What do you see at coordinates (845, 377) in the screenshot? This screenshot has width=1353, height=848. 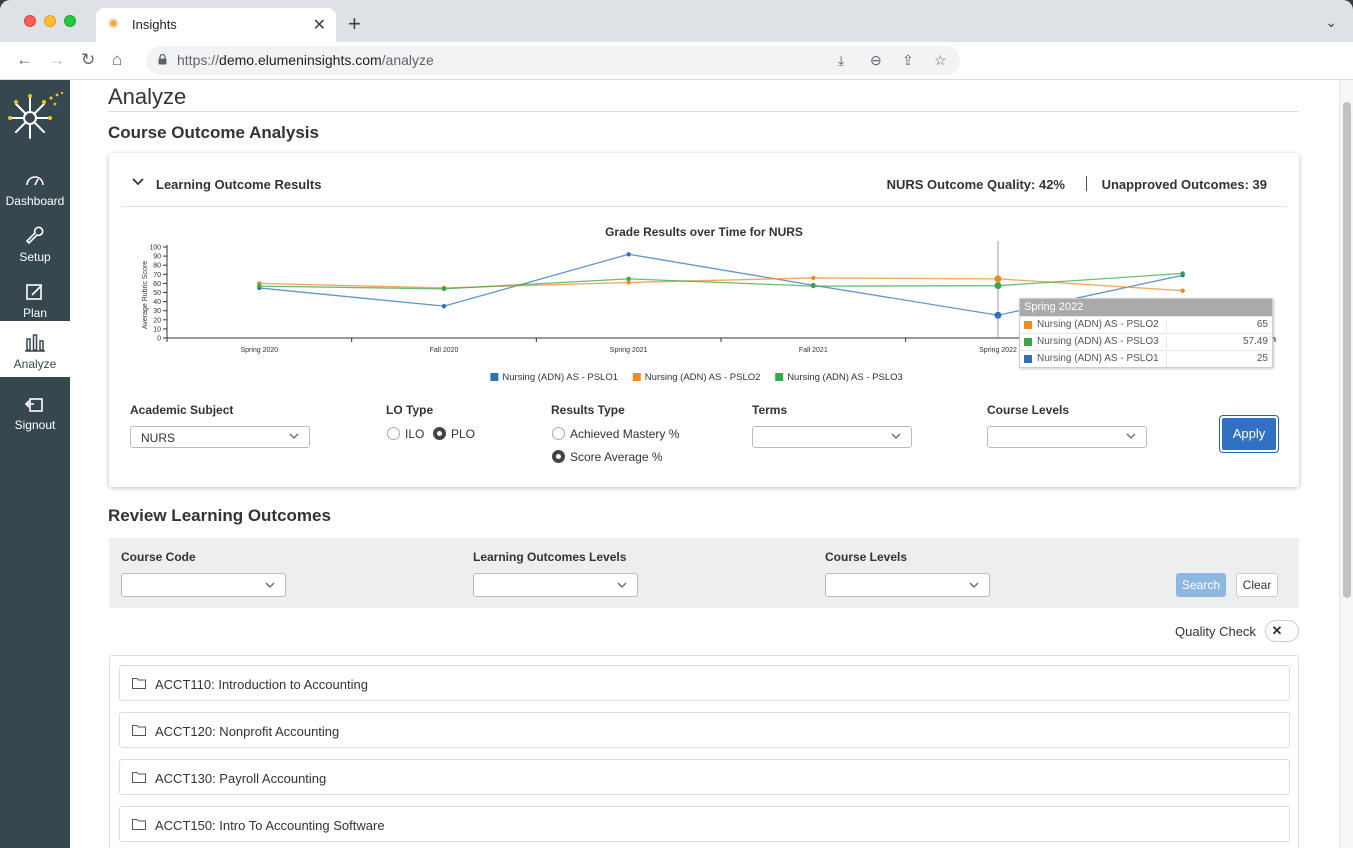 I see `legend-label: Nursing (ADN) AS - PSLO3` at bounding box center [845, 377].